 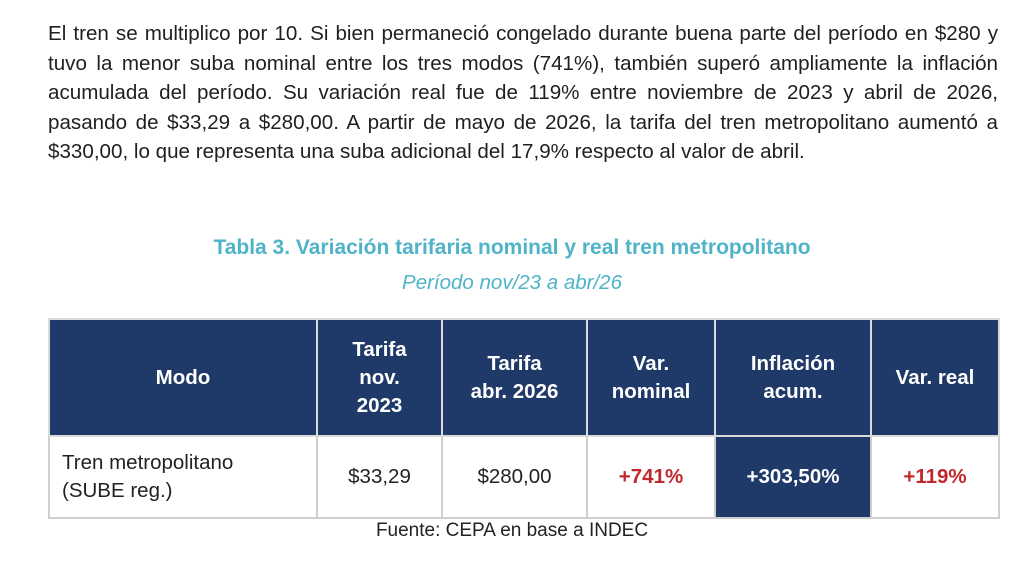 I want to click on header-inflacion-line1: Inflación, so click(x=793, y=363).